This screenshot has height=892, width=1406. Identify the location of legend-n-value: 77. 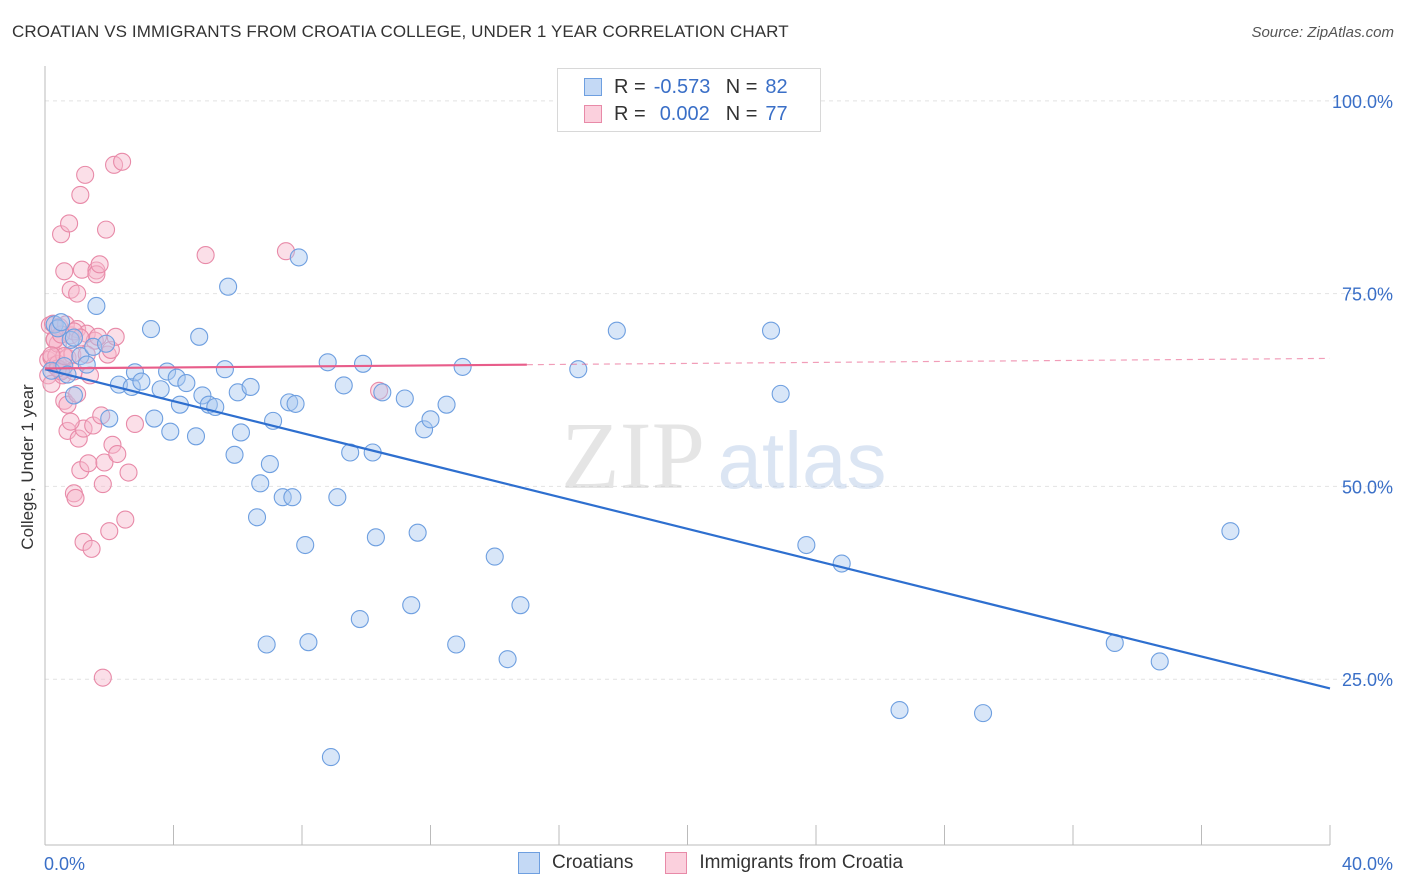
(776, 113).